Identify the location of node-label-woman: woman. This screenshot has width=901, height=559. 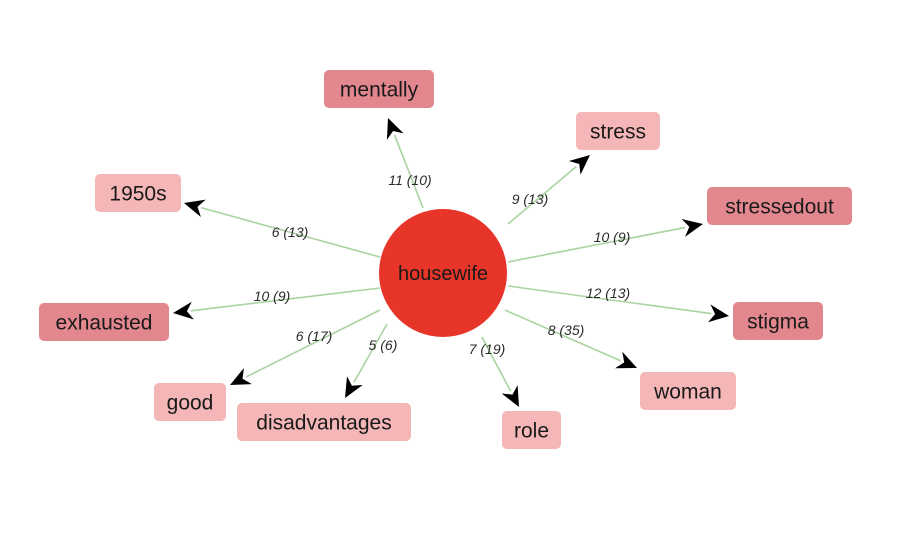
(687, 392).